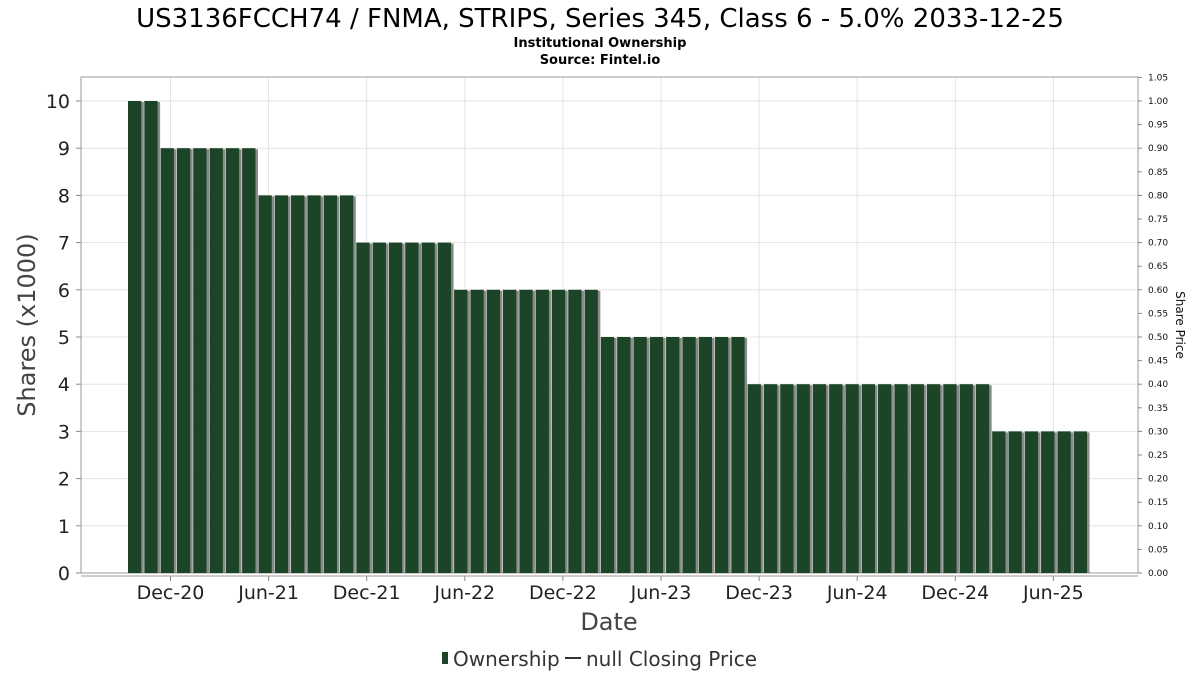  I want to click on y2-tick-label: 0.85, so click(1158, 173).